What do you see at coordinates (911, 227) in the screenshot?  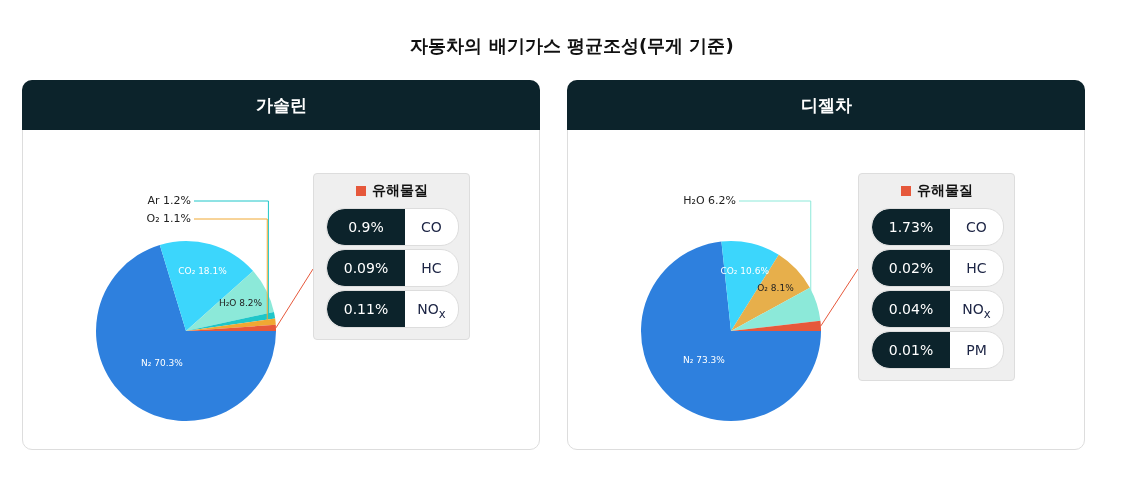 I see `text: 1.73%` at bounding box center [911, 227].